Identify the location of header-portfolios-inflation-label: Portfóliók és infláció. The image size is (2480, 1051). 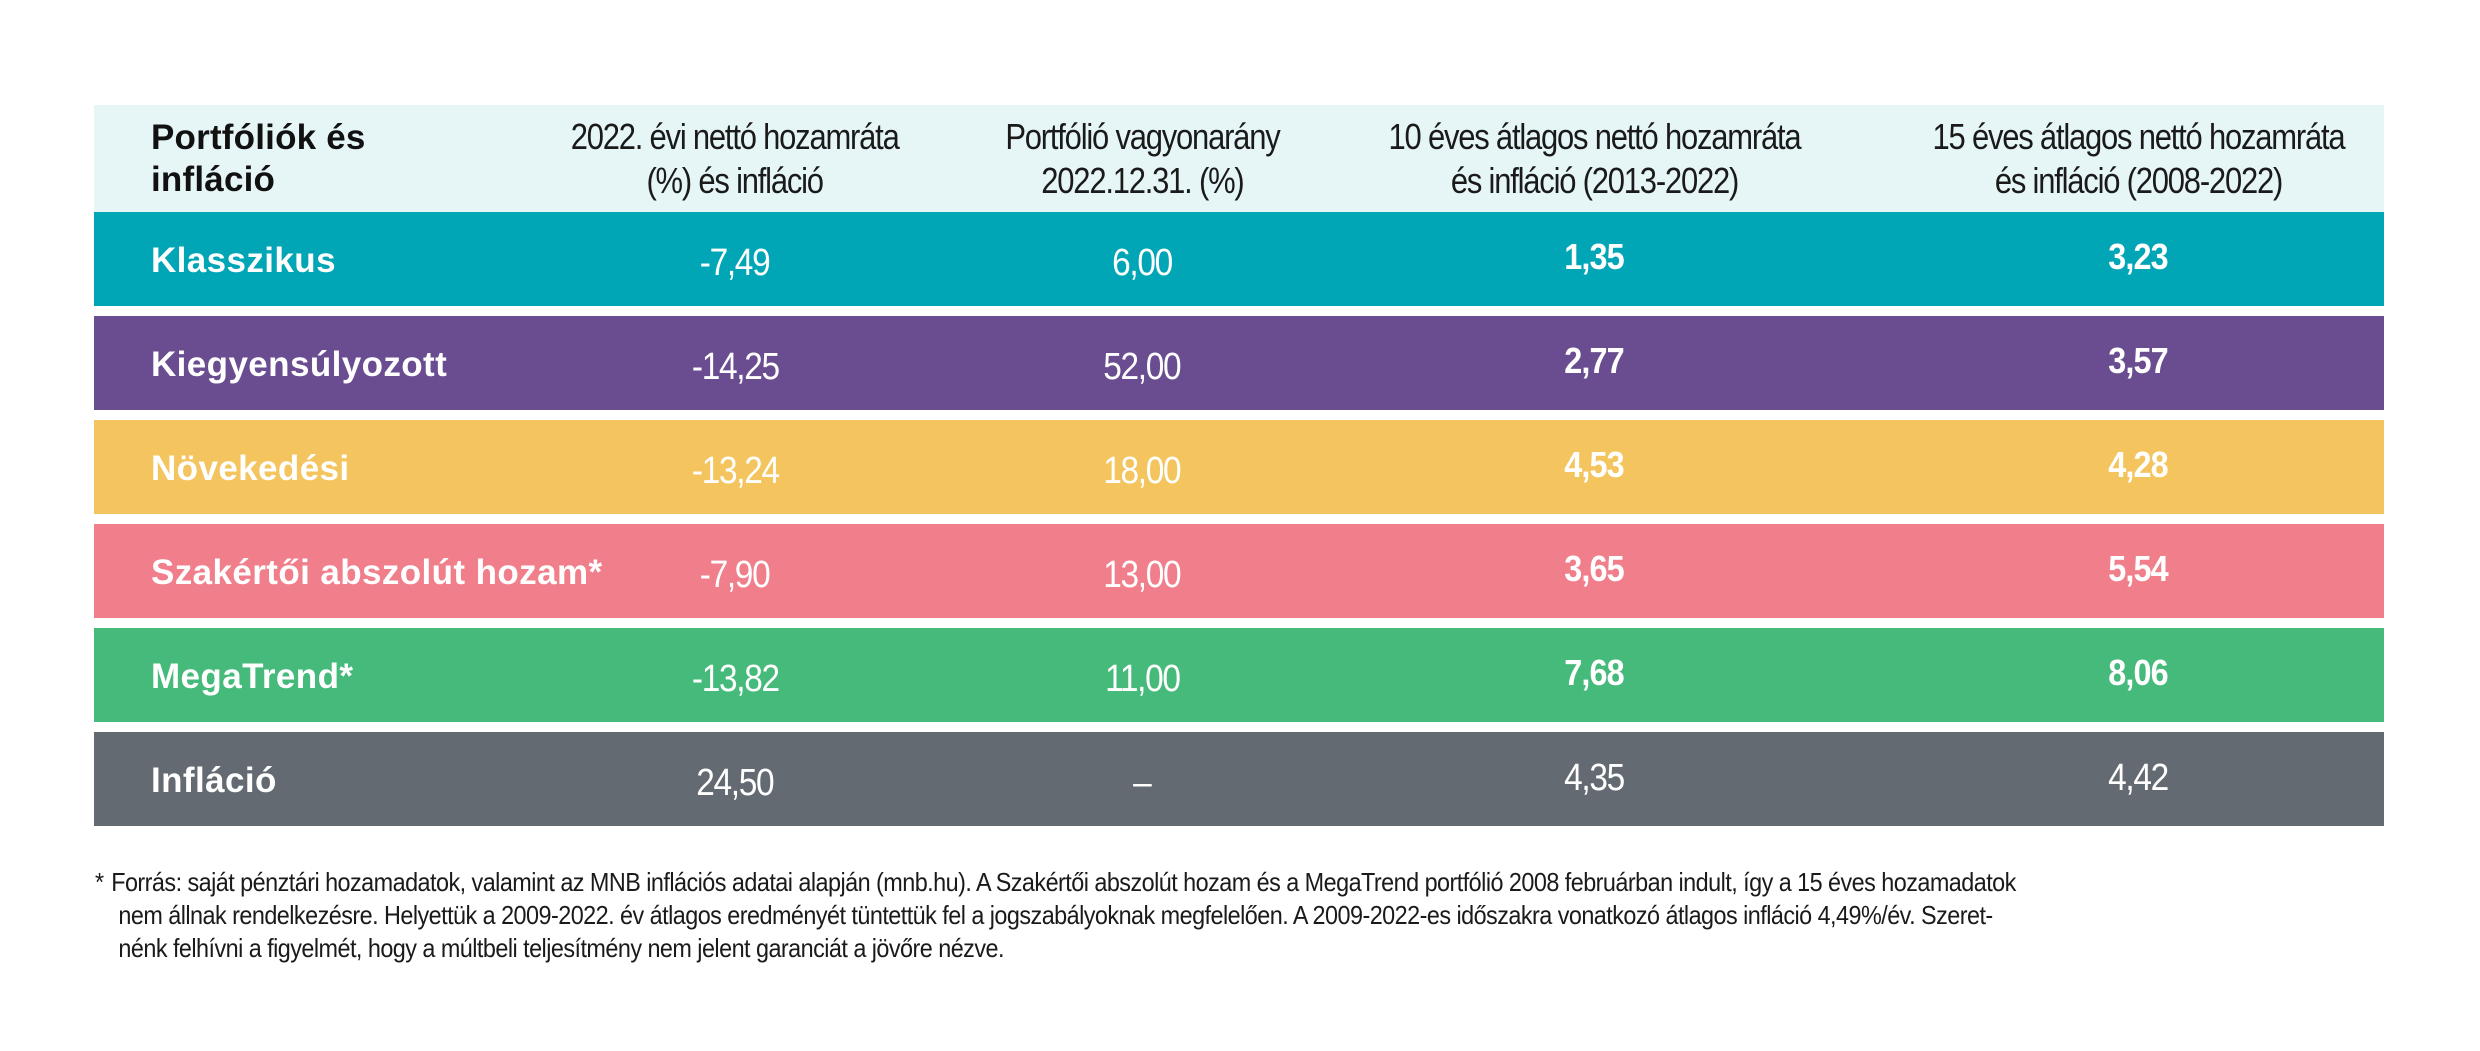
(258, 158).